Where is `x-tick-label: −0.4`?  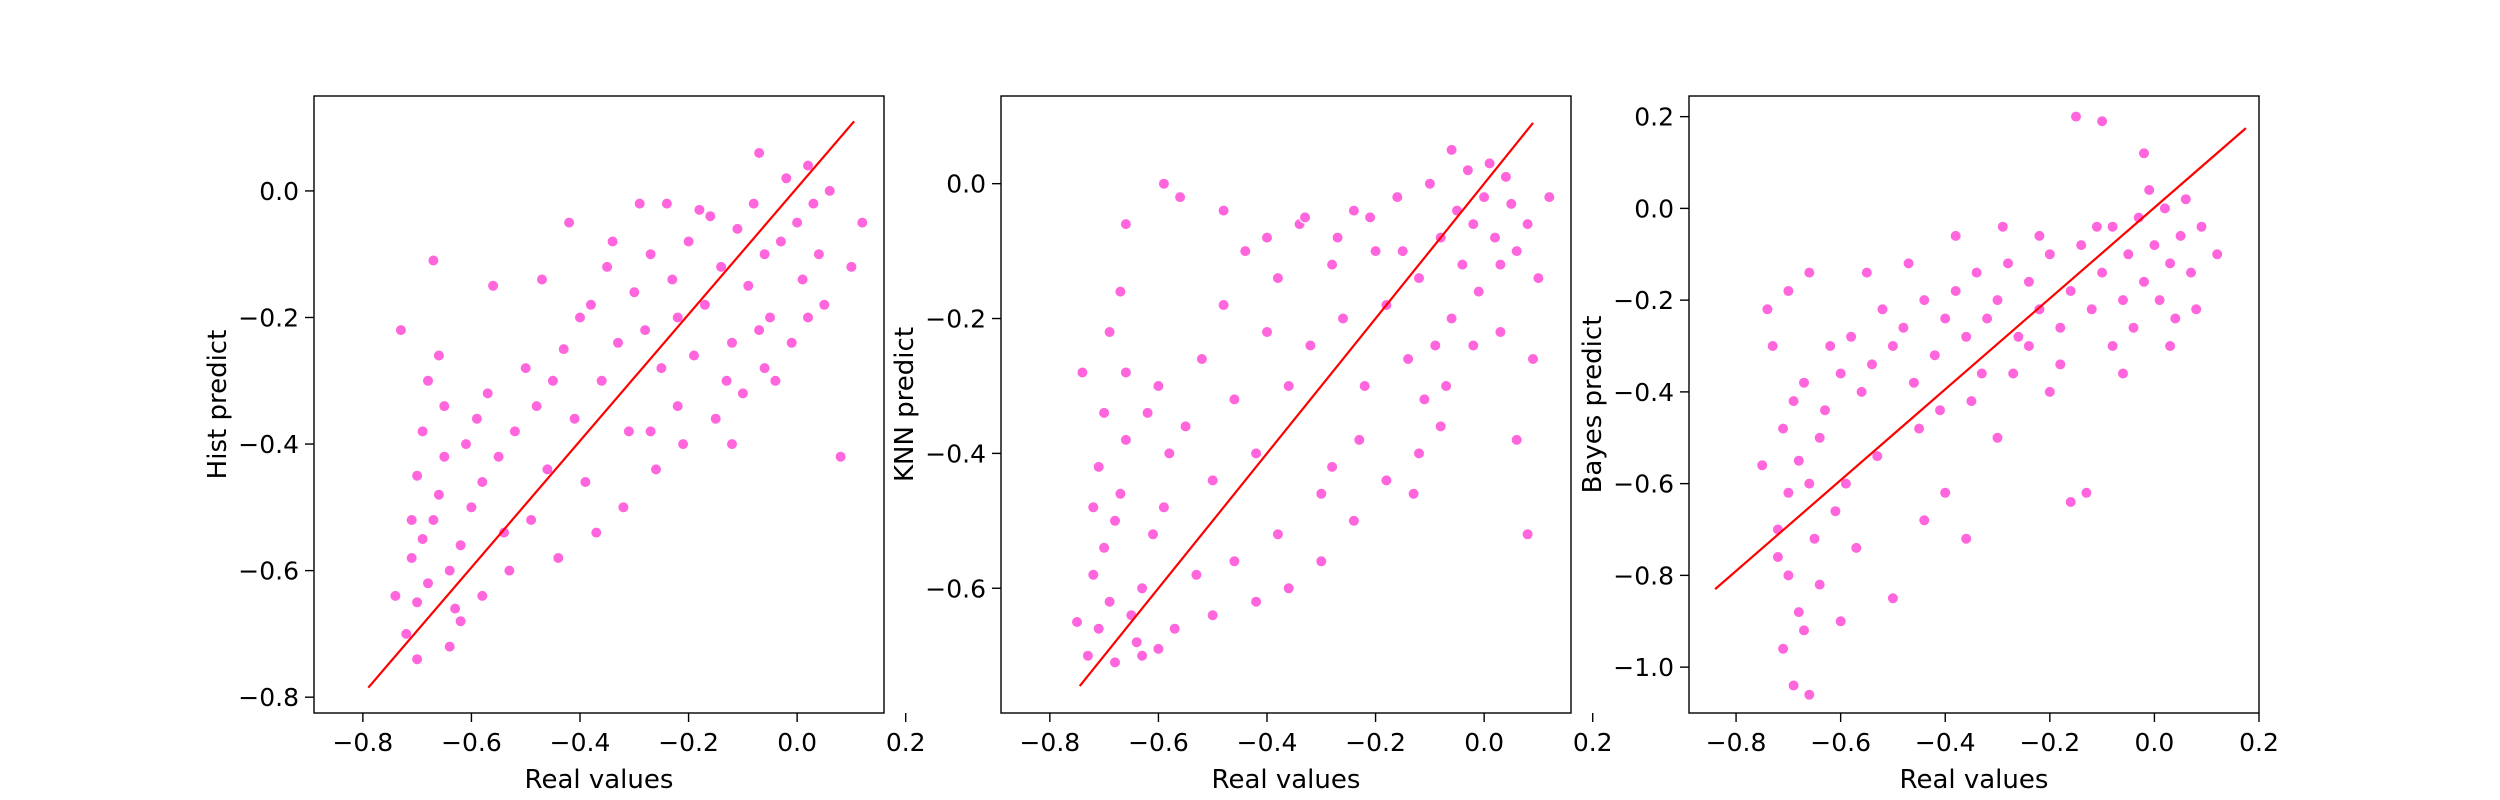
x-tick-label: −0.4 is located at coordinates (1267, 742).